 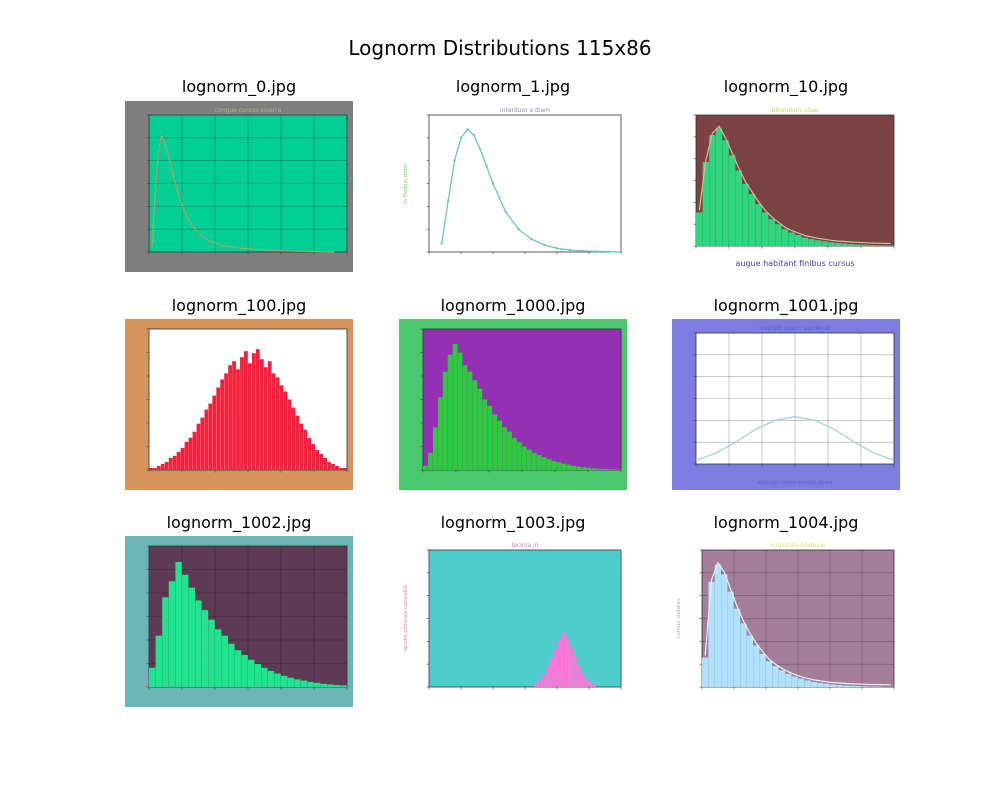 What do you see at coordinates (786, 305) in the screenshot?
I see `cell-title-lognorm-1001: lognorm_1001.jpg` at bounding box center [786, 305].